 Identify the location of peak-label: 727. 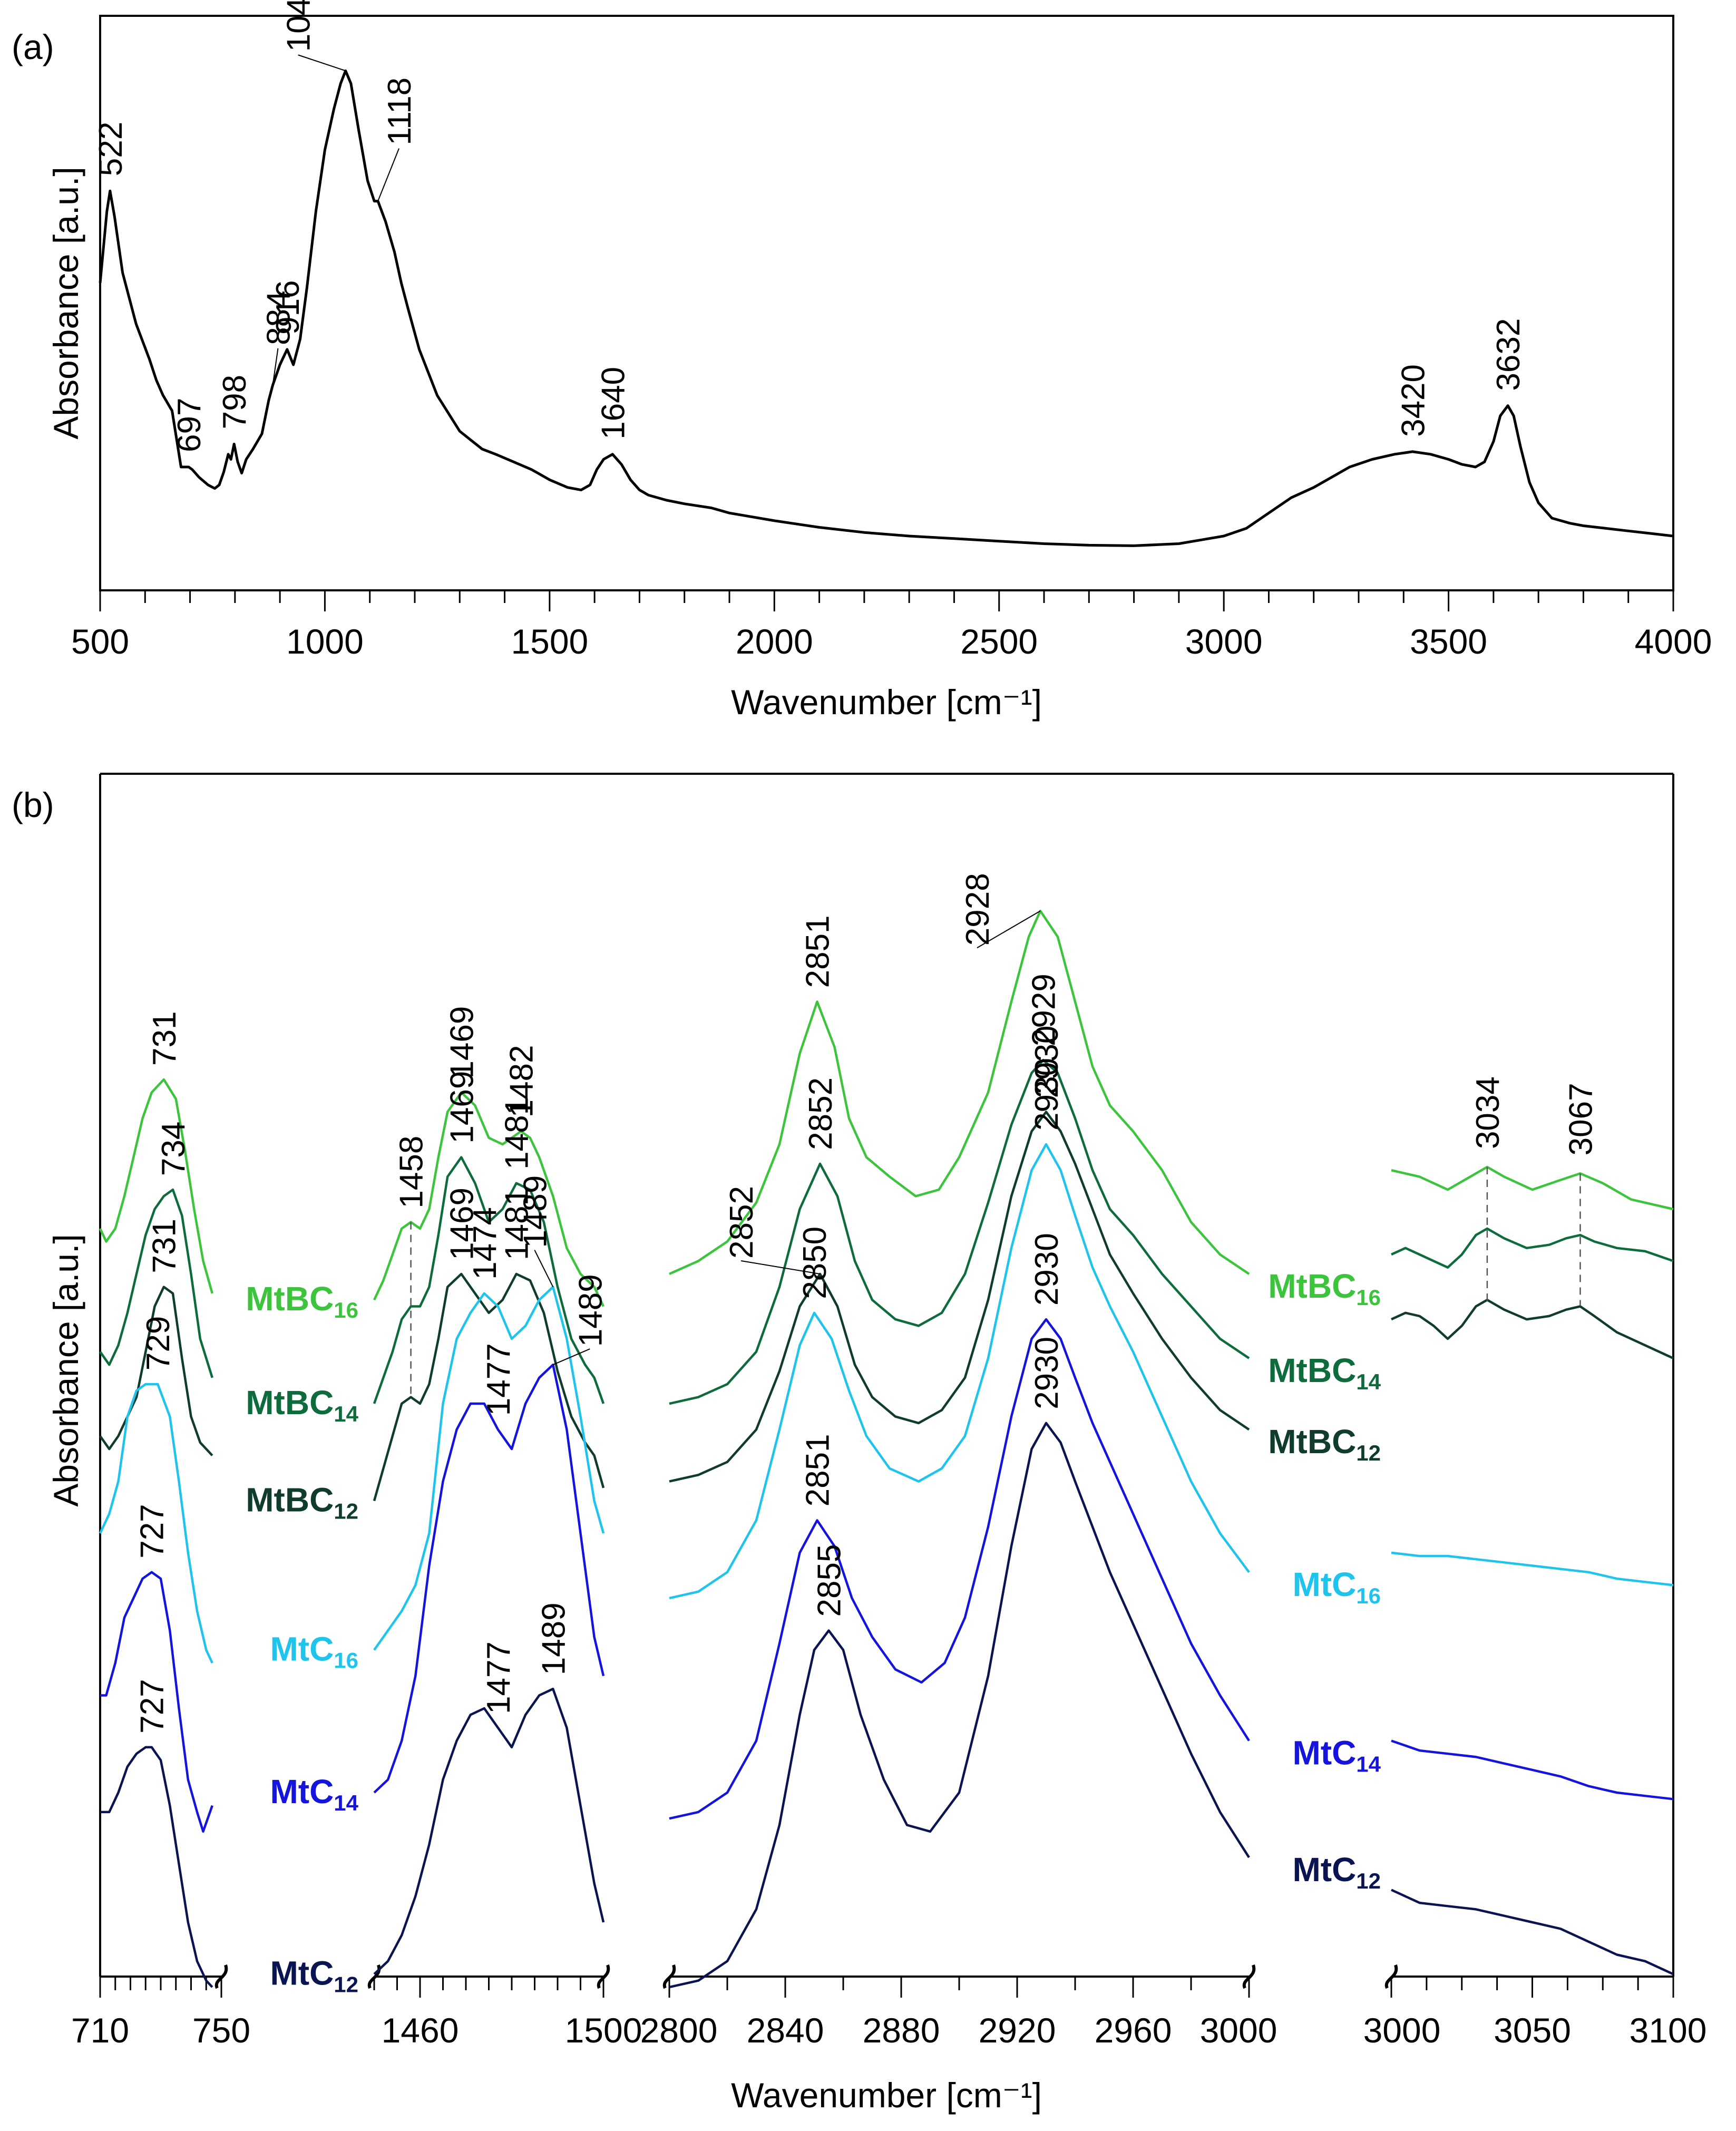
(152, 1706).